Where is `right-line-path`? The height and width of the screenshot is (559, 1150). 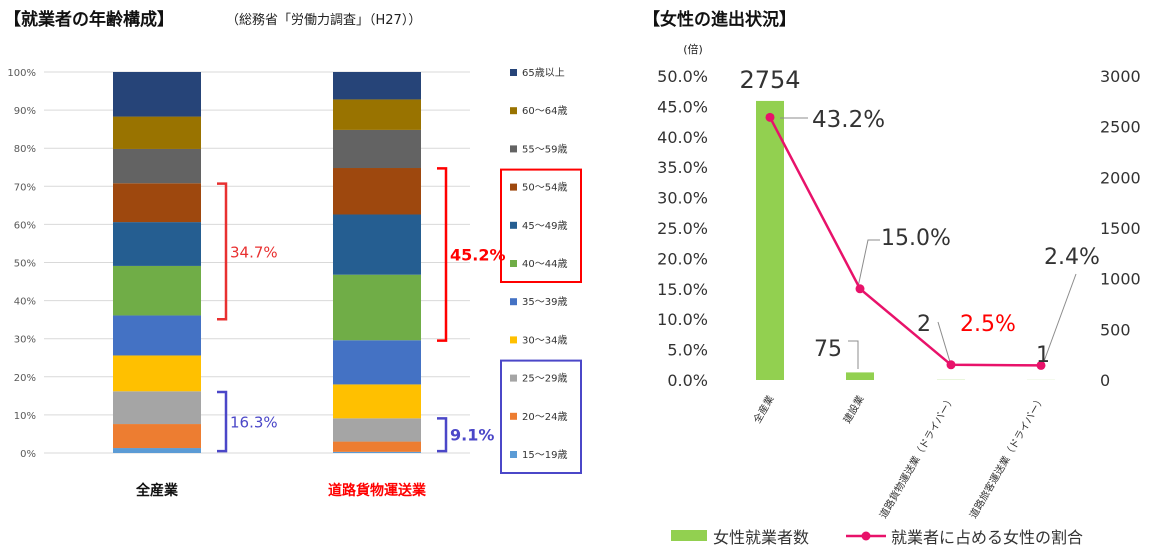 right-line-path is located at coordinates (905, 241).